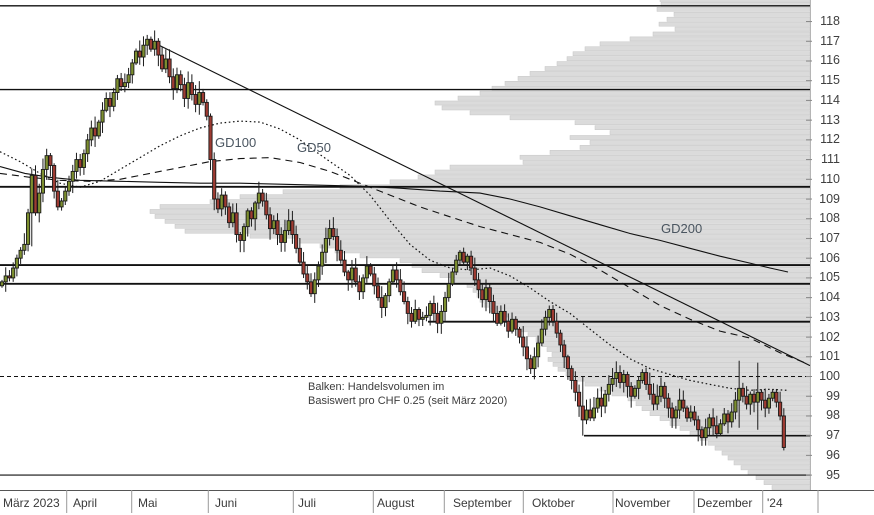  Describe the element at coordinates (314, 147) in the screenshot. I see `ma-label-gd50: GD50` at that location.